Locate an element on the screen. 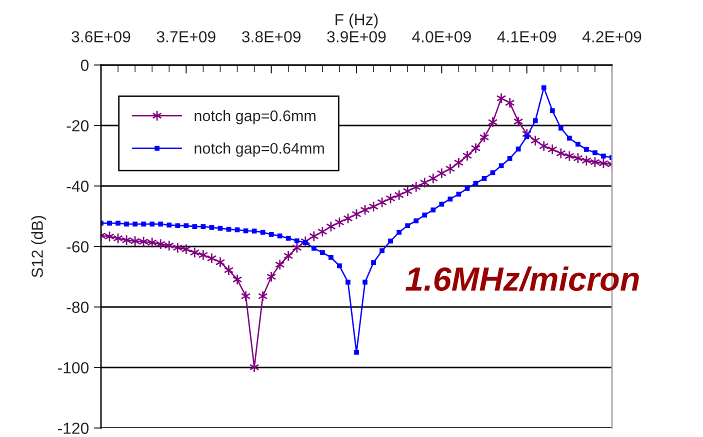 Image resolution: width=703 pixels, height=437 pixels. y-tick-label: -120 is located at coordinates (73, 428).